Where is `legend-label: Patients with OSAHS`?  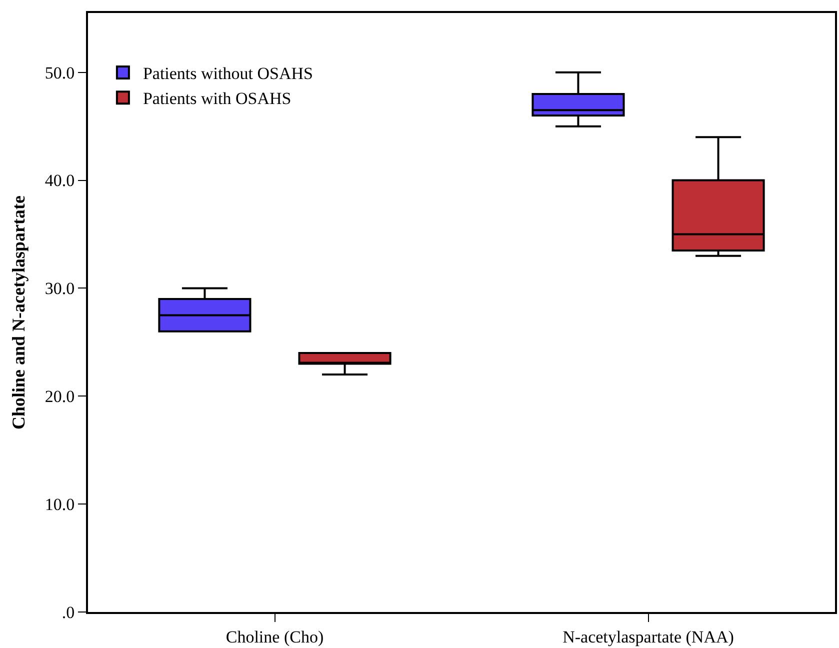 legend-label: Patients with OSAHS is located at coordinates (217, 98).